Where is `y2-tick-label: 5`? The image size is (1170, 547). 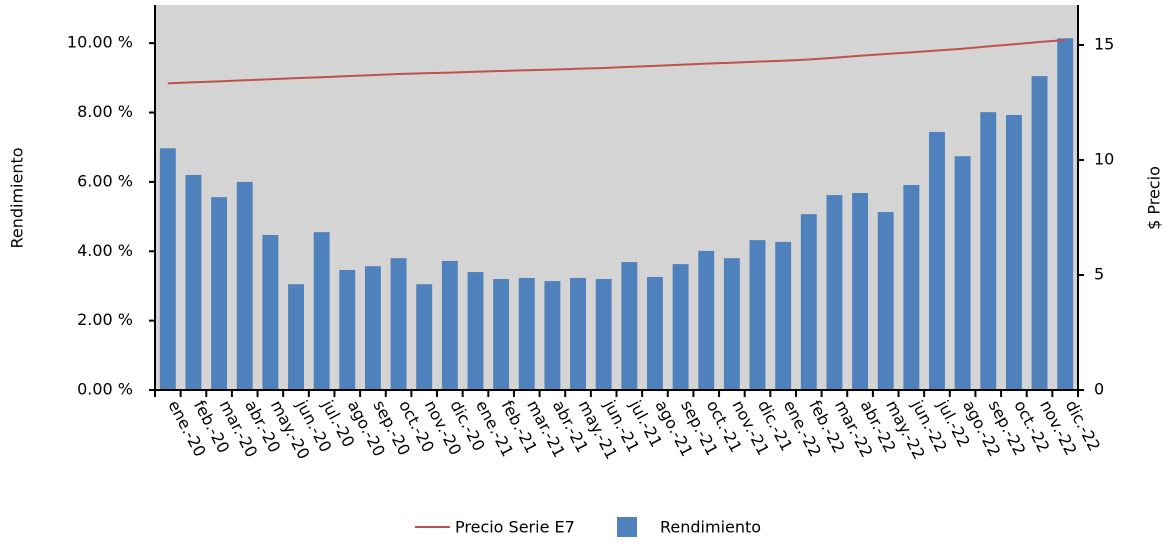
y2-tick-label: 5 is located at coordinates (1099, 274).